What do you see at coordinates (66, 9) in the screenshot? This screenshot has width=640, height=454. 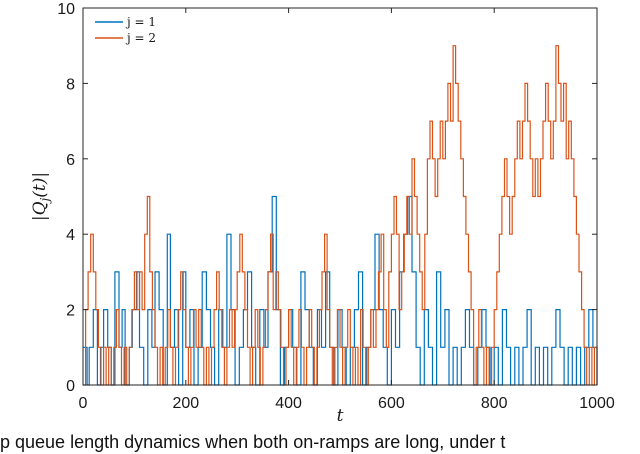 I see `y-tick-label: 10` at bounding box center [66, 9].